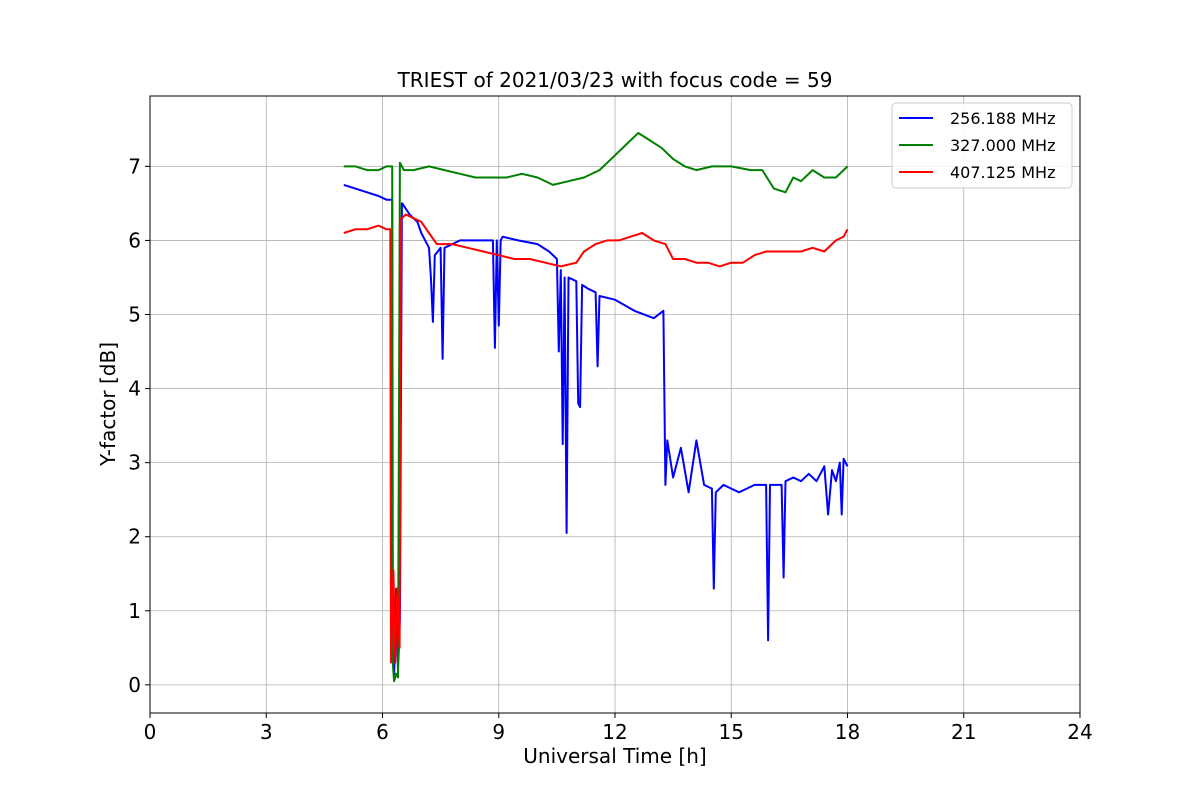  Describe the element at coordinates (498, 732) in the screenshot. I see `x-tick-label: 9` at that location.